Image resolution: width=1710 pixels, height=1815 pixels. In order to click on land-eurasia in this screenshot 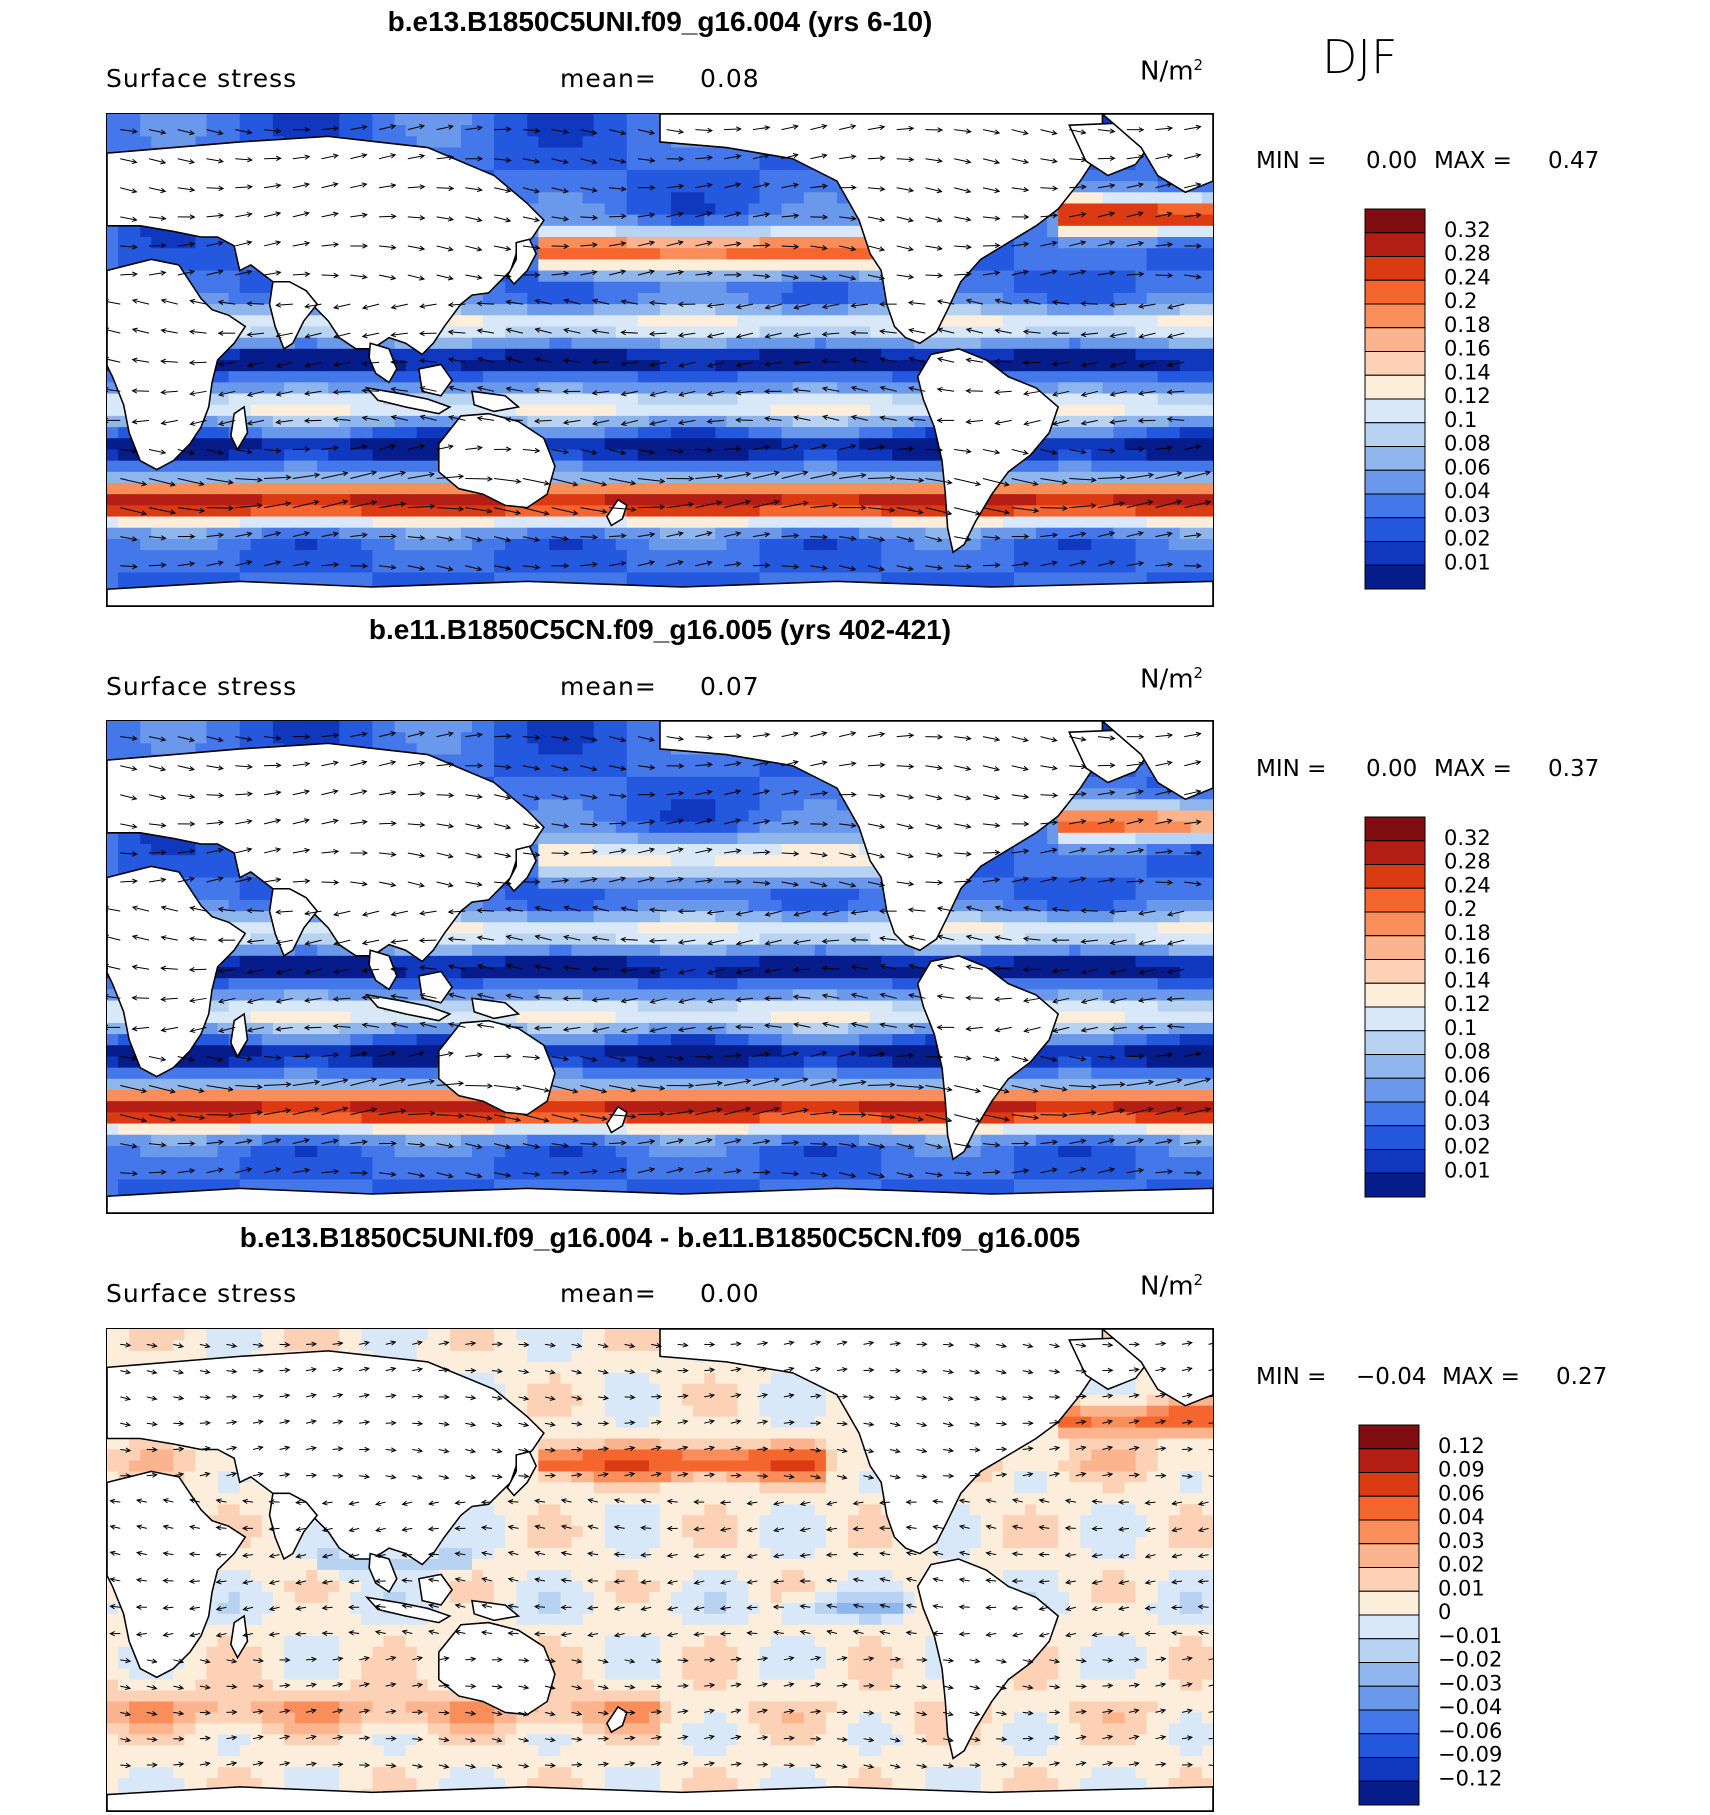, I will do `click(326, 1458)`.